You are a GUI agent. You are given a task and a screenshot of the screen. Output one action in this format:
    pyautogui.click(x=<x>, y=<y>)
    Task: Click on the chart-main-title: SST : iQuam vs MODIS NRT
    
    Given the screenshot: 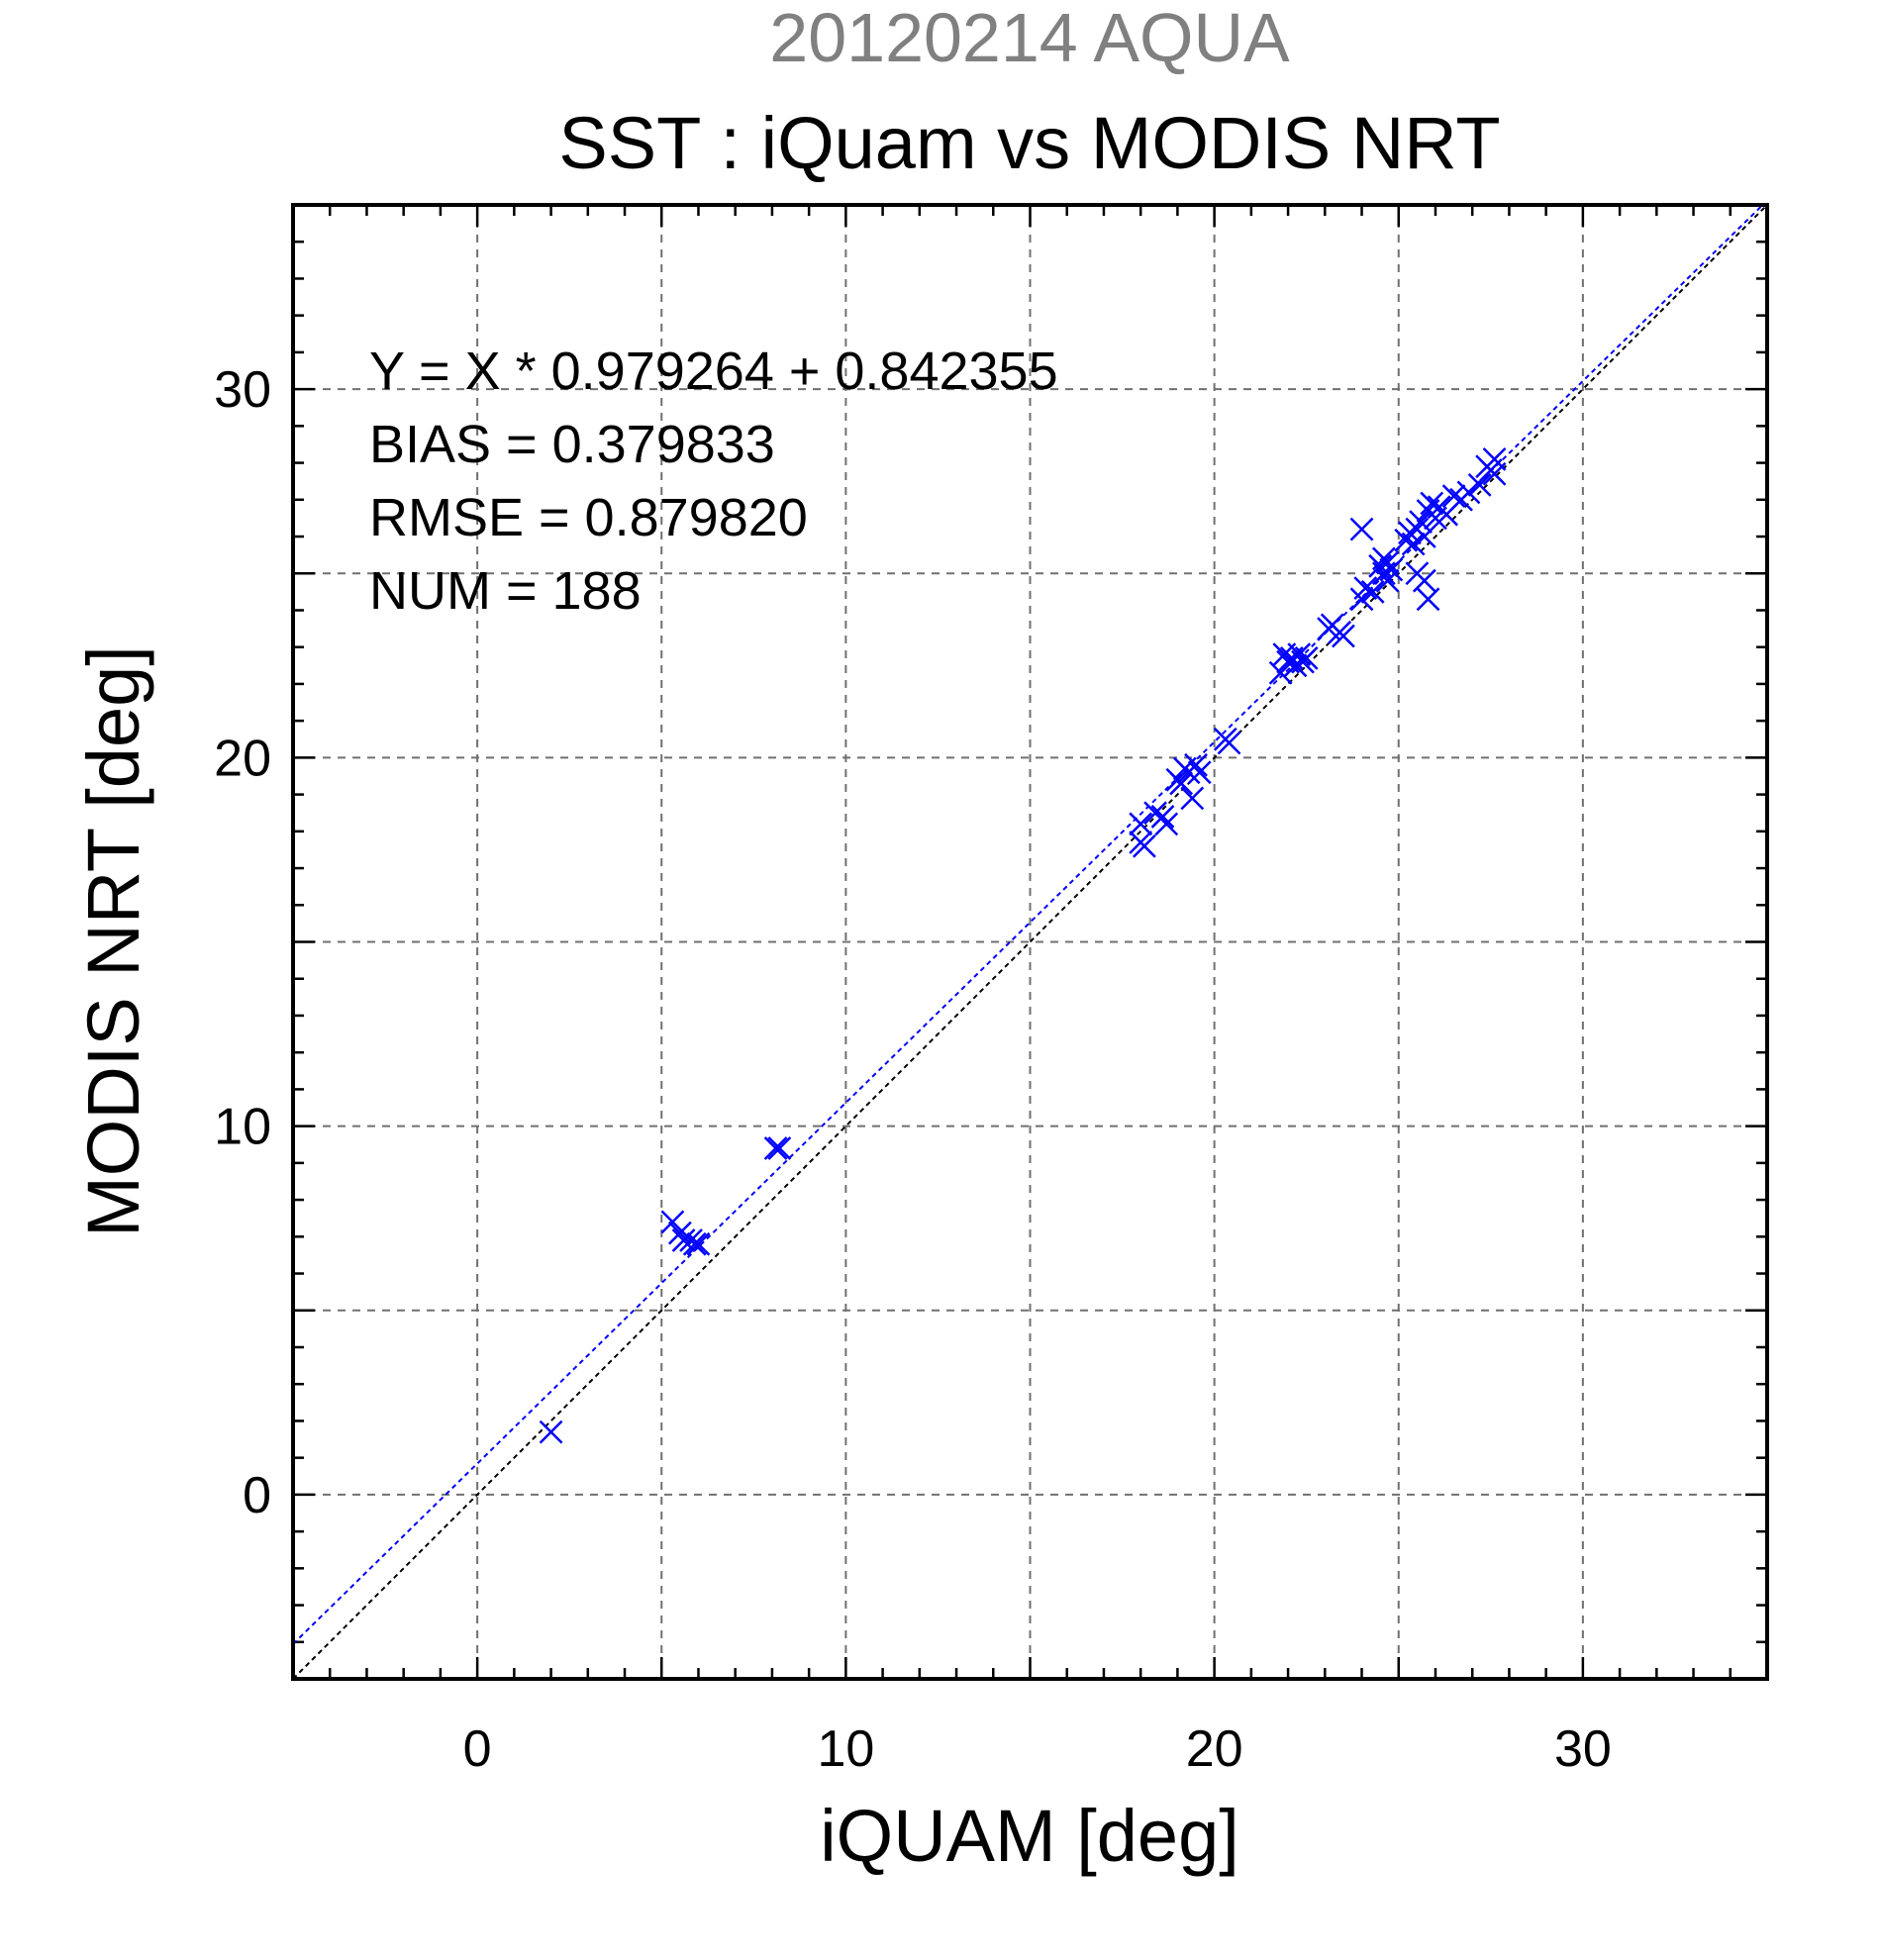 What is the action you would take?
    pyautogui.click(x=1029, y=143)
    